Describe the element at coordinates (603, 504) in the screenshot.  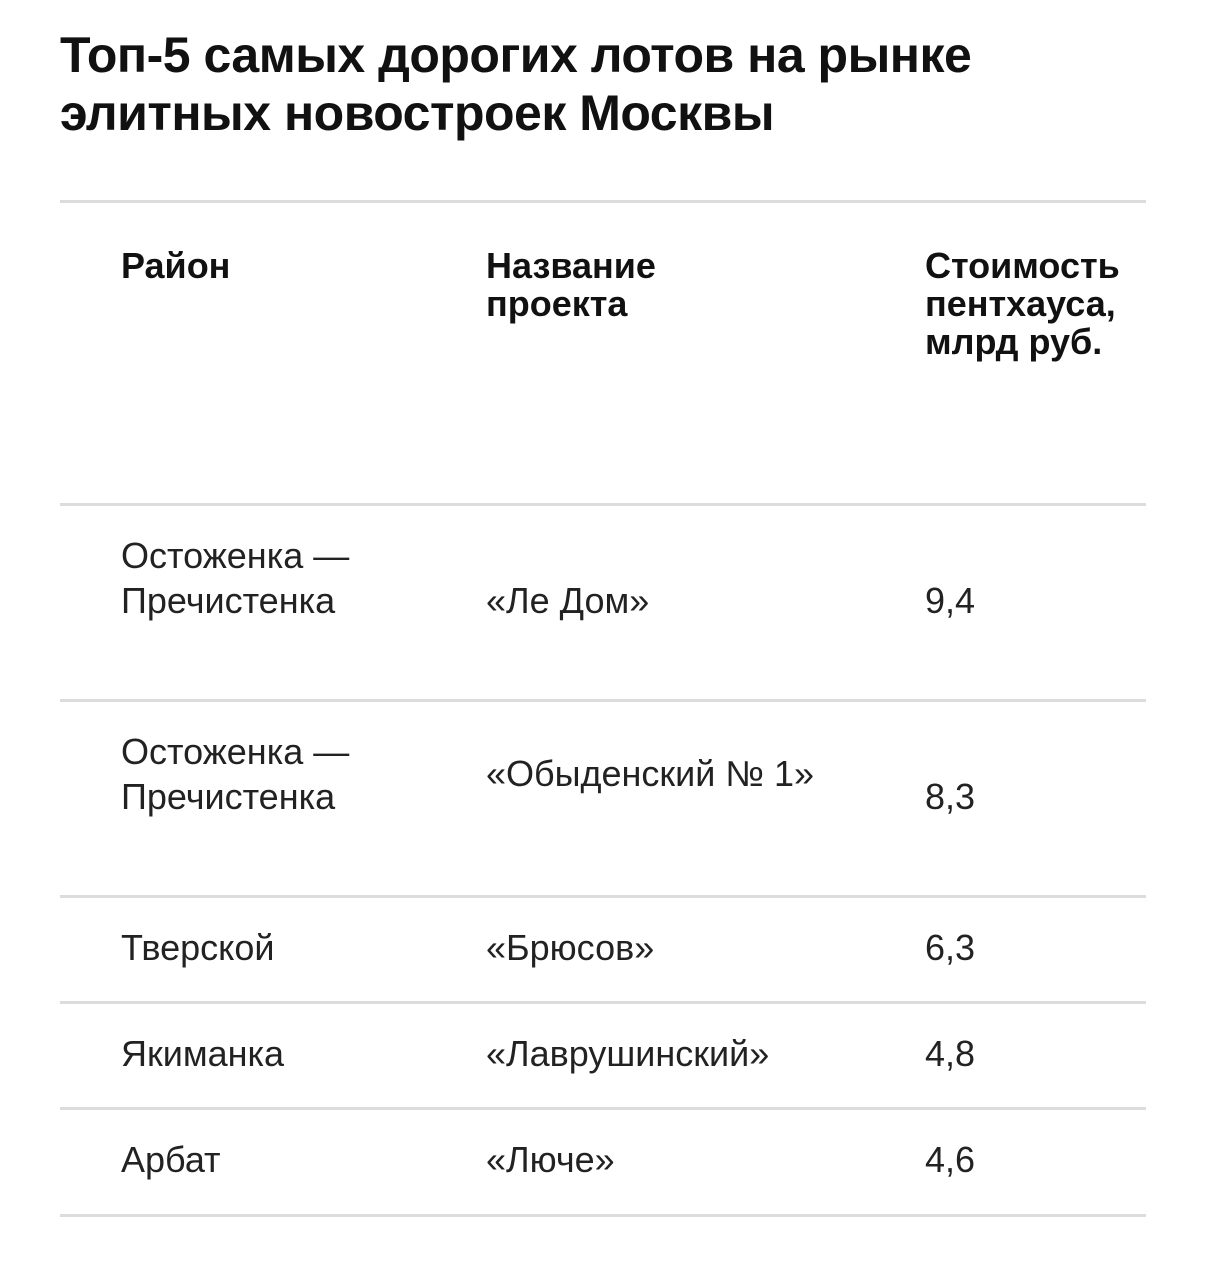
I see `header-bottom-rule` at that location.